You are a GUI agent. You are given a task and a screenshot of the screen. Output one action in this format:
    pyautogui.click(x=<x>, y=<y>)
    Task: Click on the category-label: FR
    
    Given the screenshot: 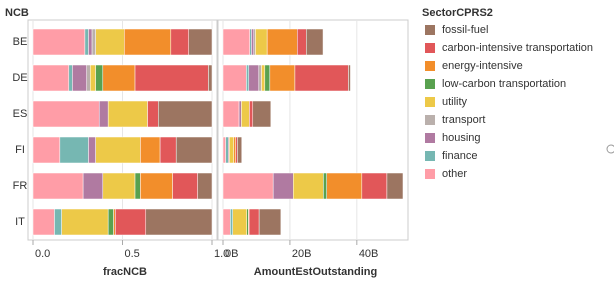 What is the action you would take?
    pyautogui.click(x=20, y=186)
    